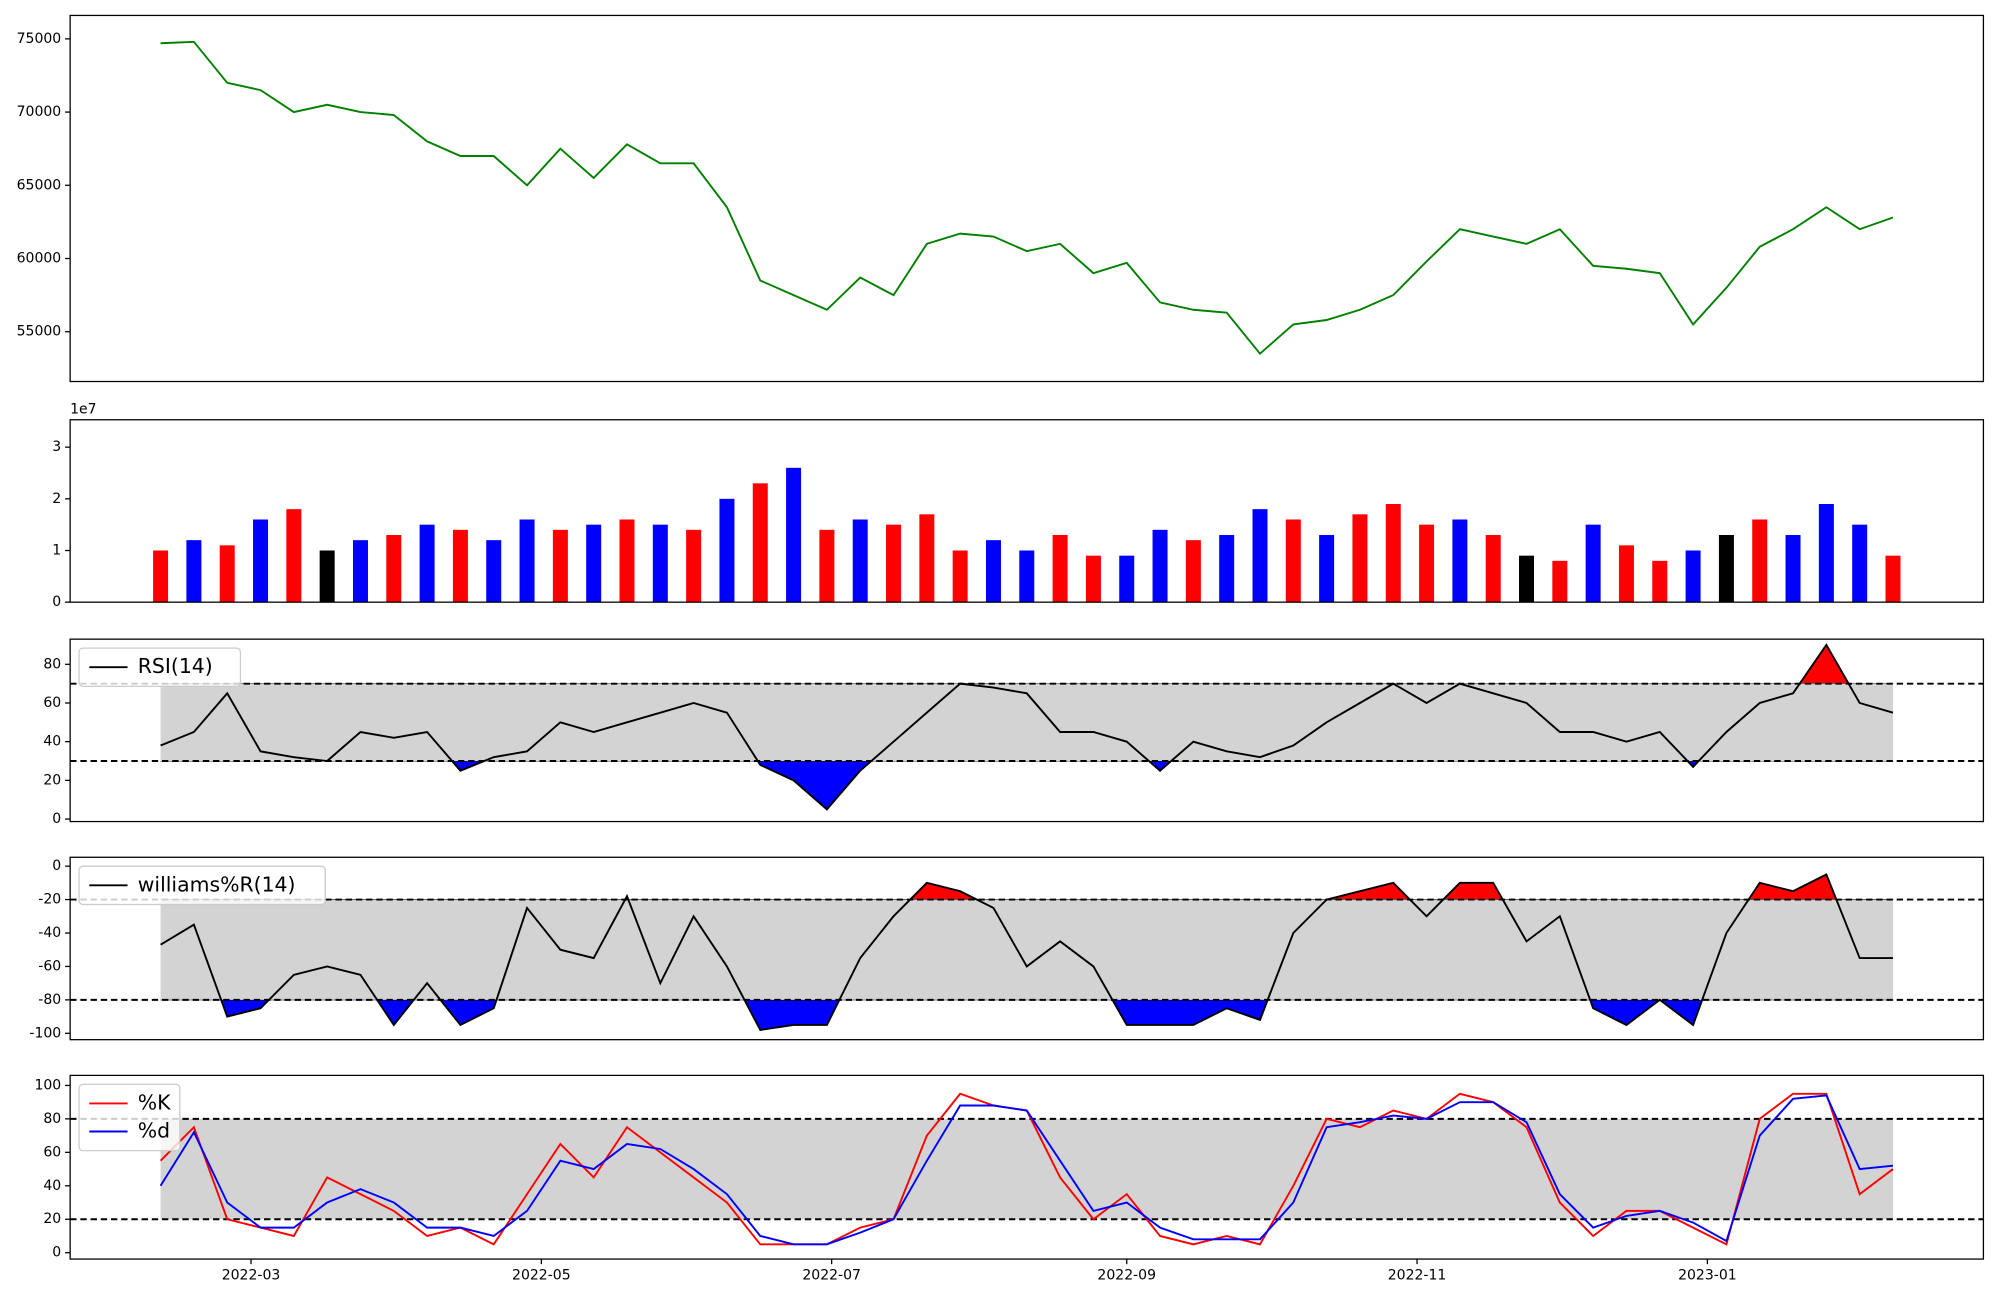  What do you see at coordinates (1707, 1276) in the screenshot?
I see `x-tick-label: 2023-01` at bounding box center [1707, 1276].